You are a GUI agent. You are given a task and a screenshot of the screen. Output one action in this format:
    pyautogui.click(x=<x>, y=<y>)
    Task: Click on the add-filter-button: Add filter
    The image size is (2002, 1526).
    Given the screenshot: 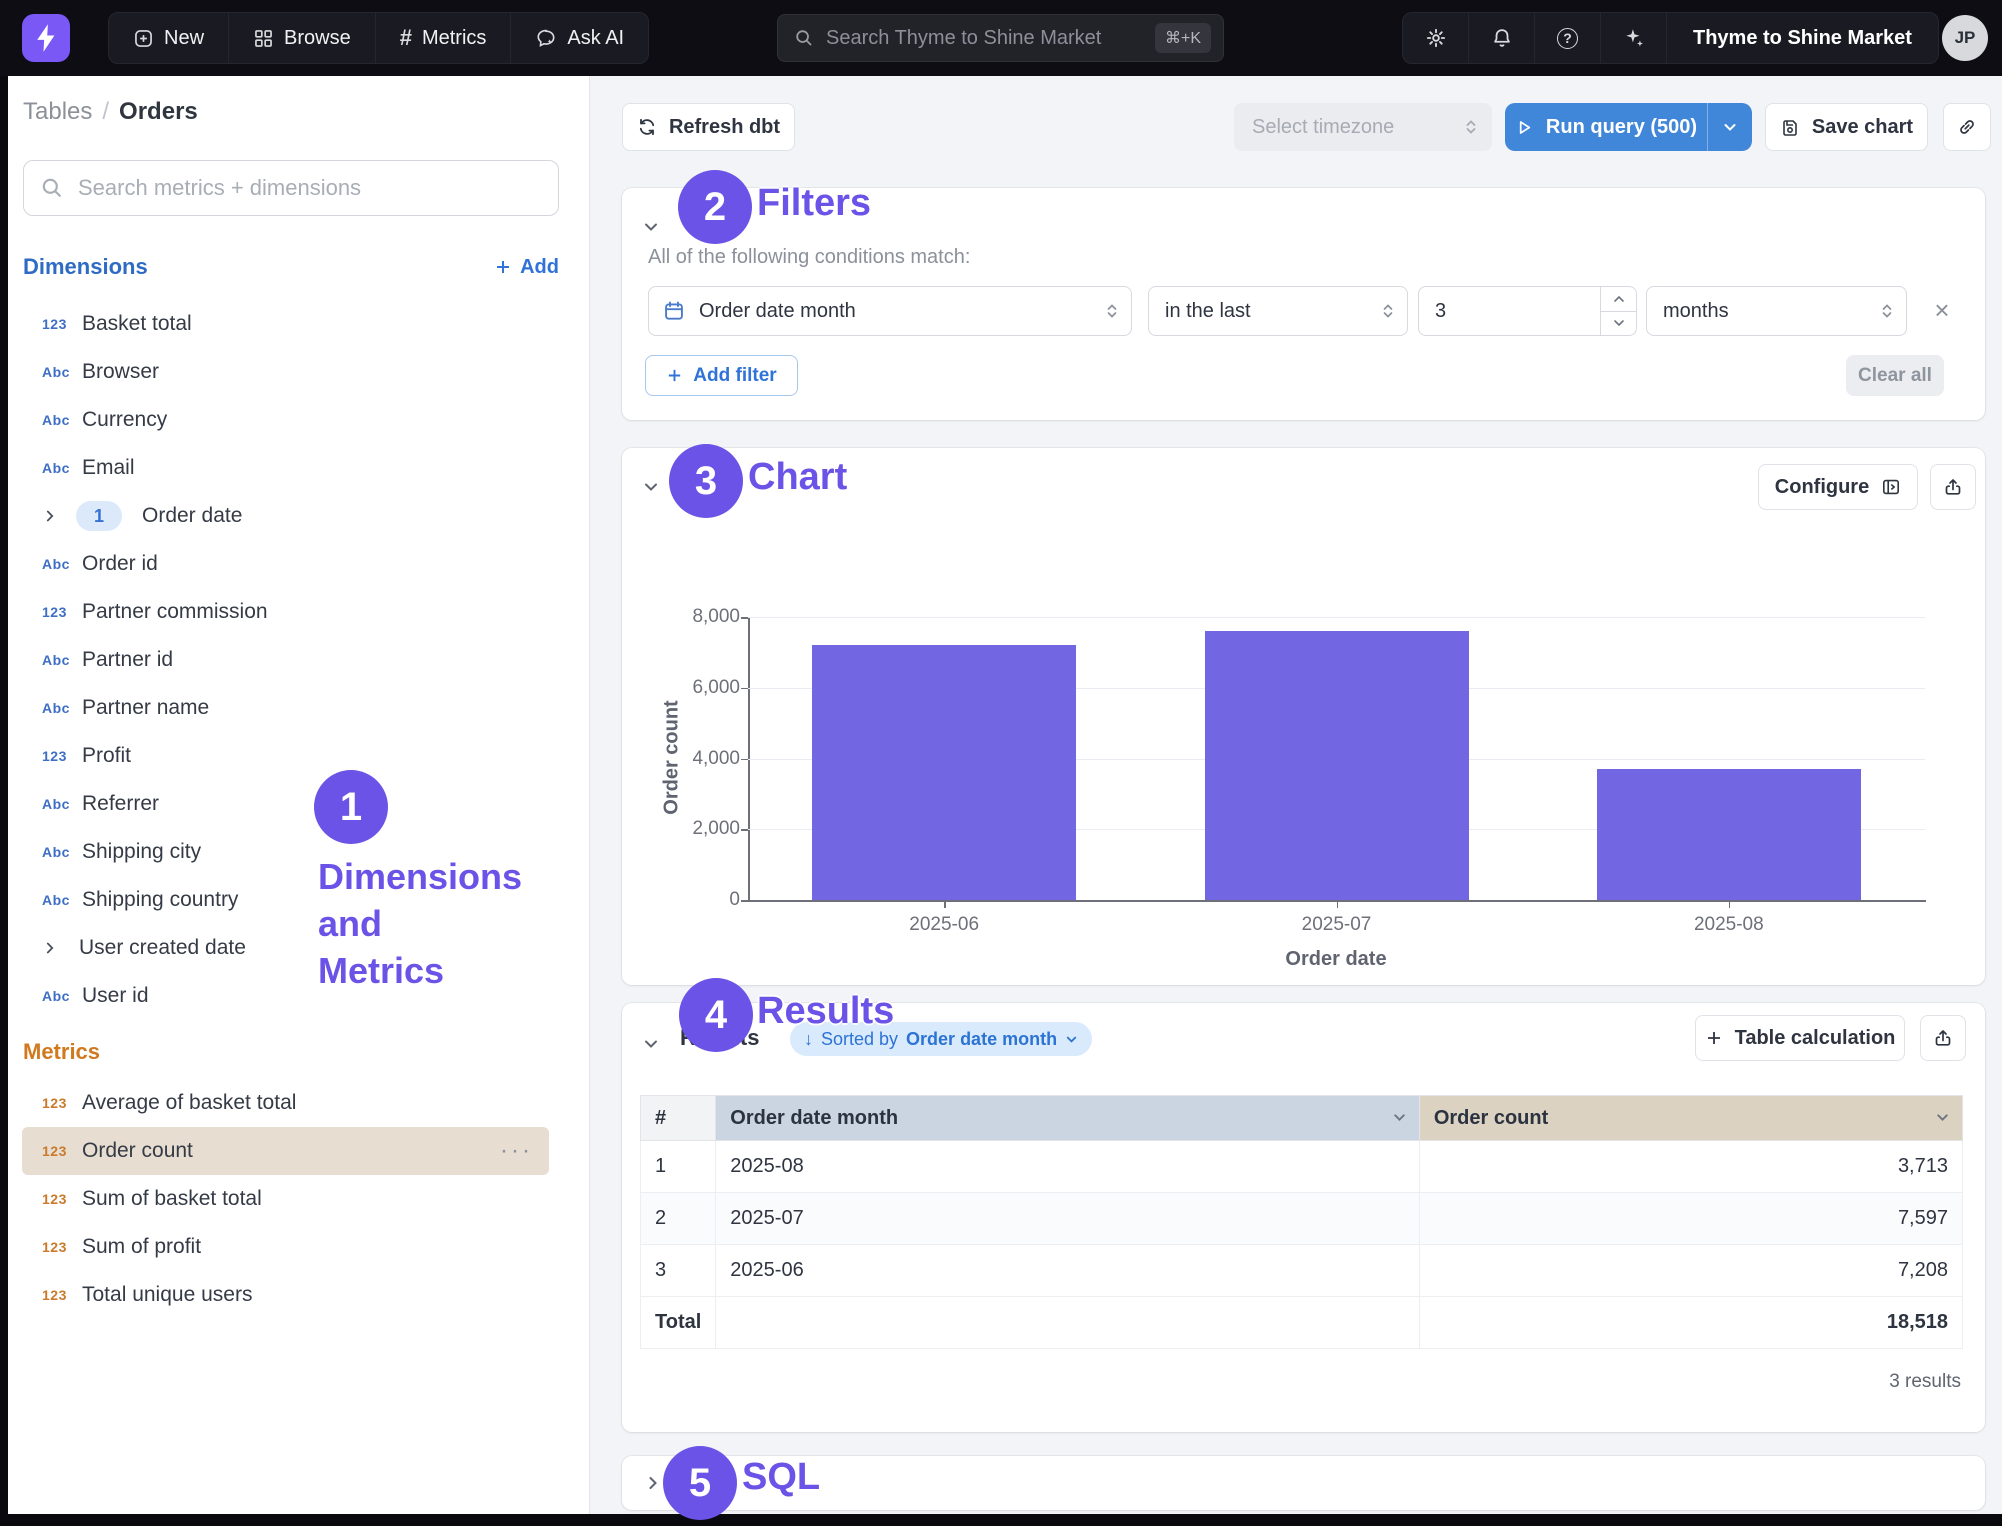 What is the action you would take?
    pyautogui.click(x=721, y=375)
    